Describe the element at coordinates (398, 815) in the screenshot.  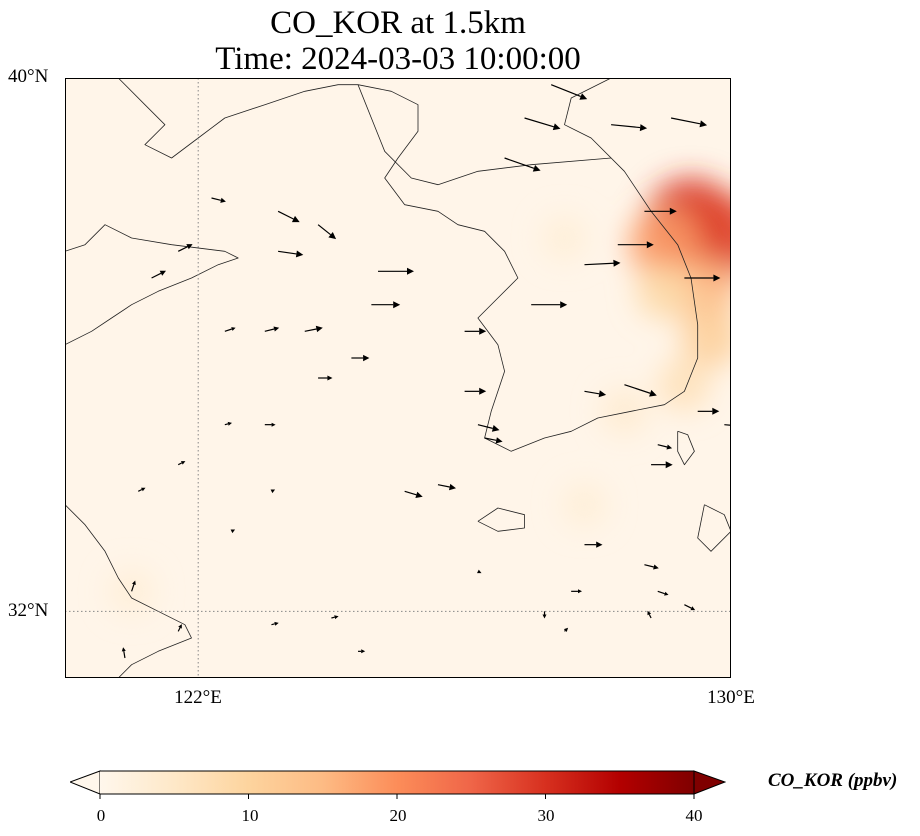
I see `colorbar-tick-20: 20` at that location.